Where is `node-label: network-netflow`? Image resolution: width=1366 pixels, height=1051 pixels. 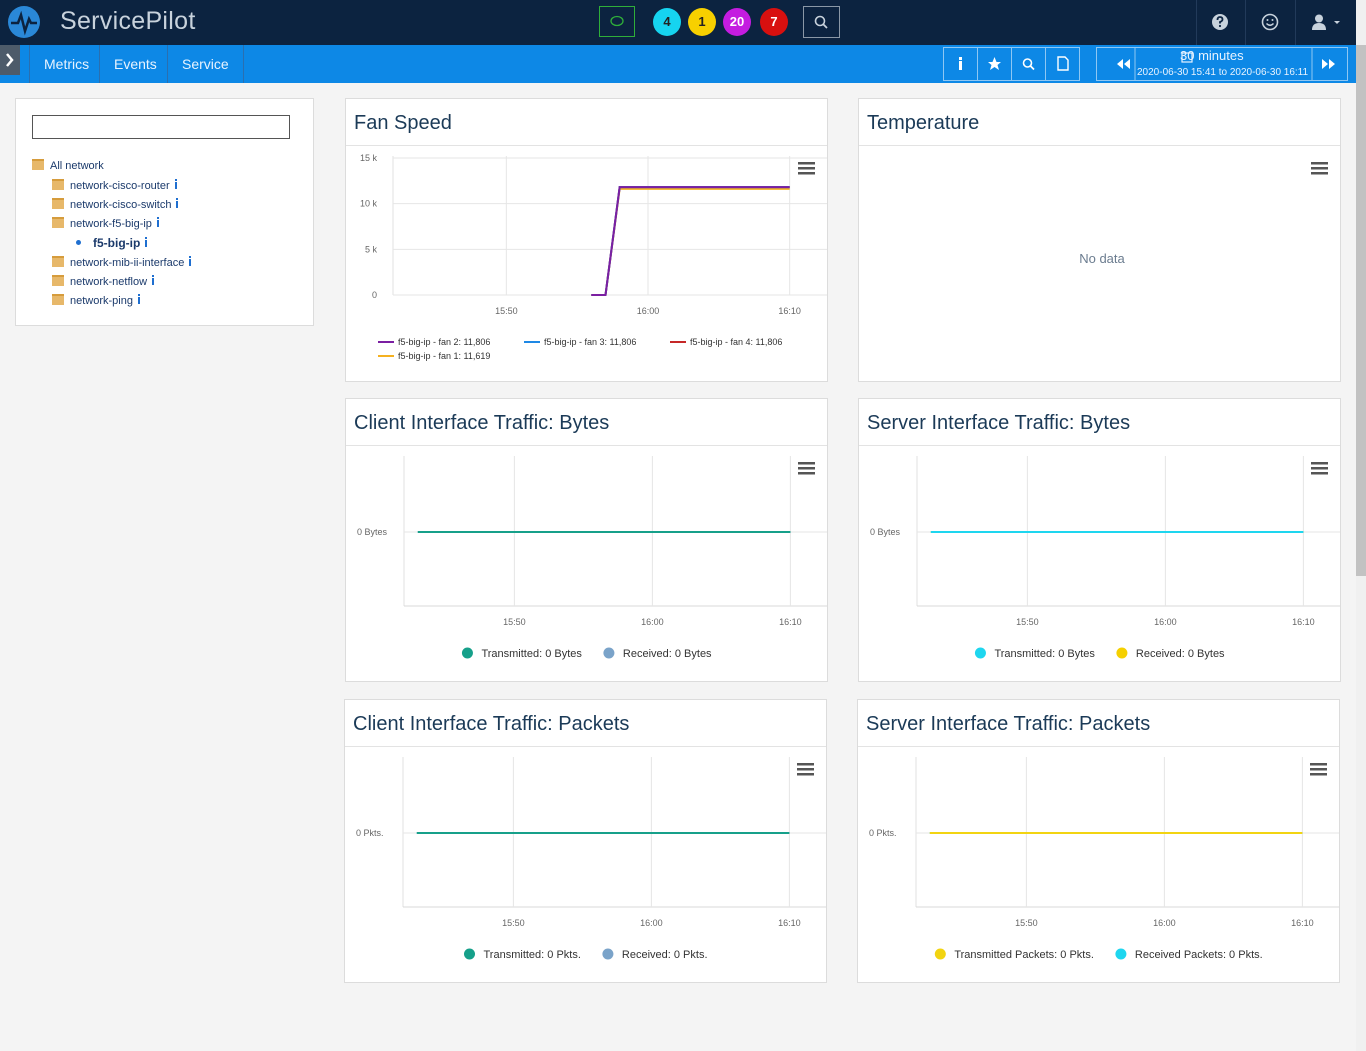 node-label: network-netflow is located at coordinates (109, 282).